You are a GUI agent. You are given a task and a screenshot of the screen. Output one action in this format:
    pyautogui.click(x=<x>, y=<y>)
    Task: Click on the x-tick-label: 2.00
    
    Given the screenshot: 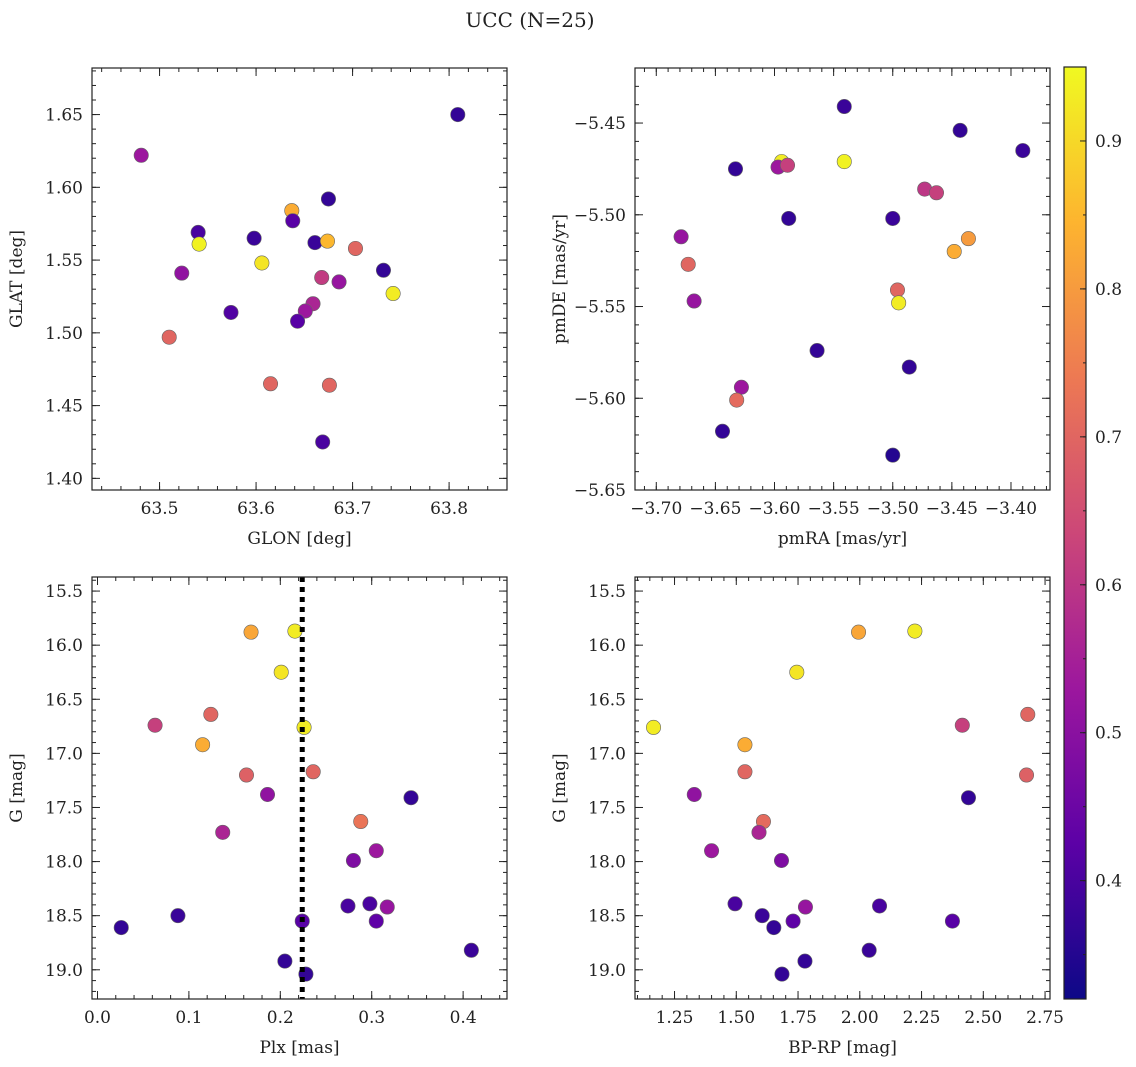 What is the action you would take?
    pyautogui.click(x=860, y=1018)
    